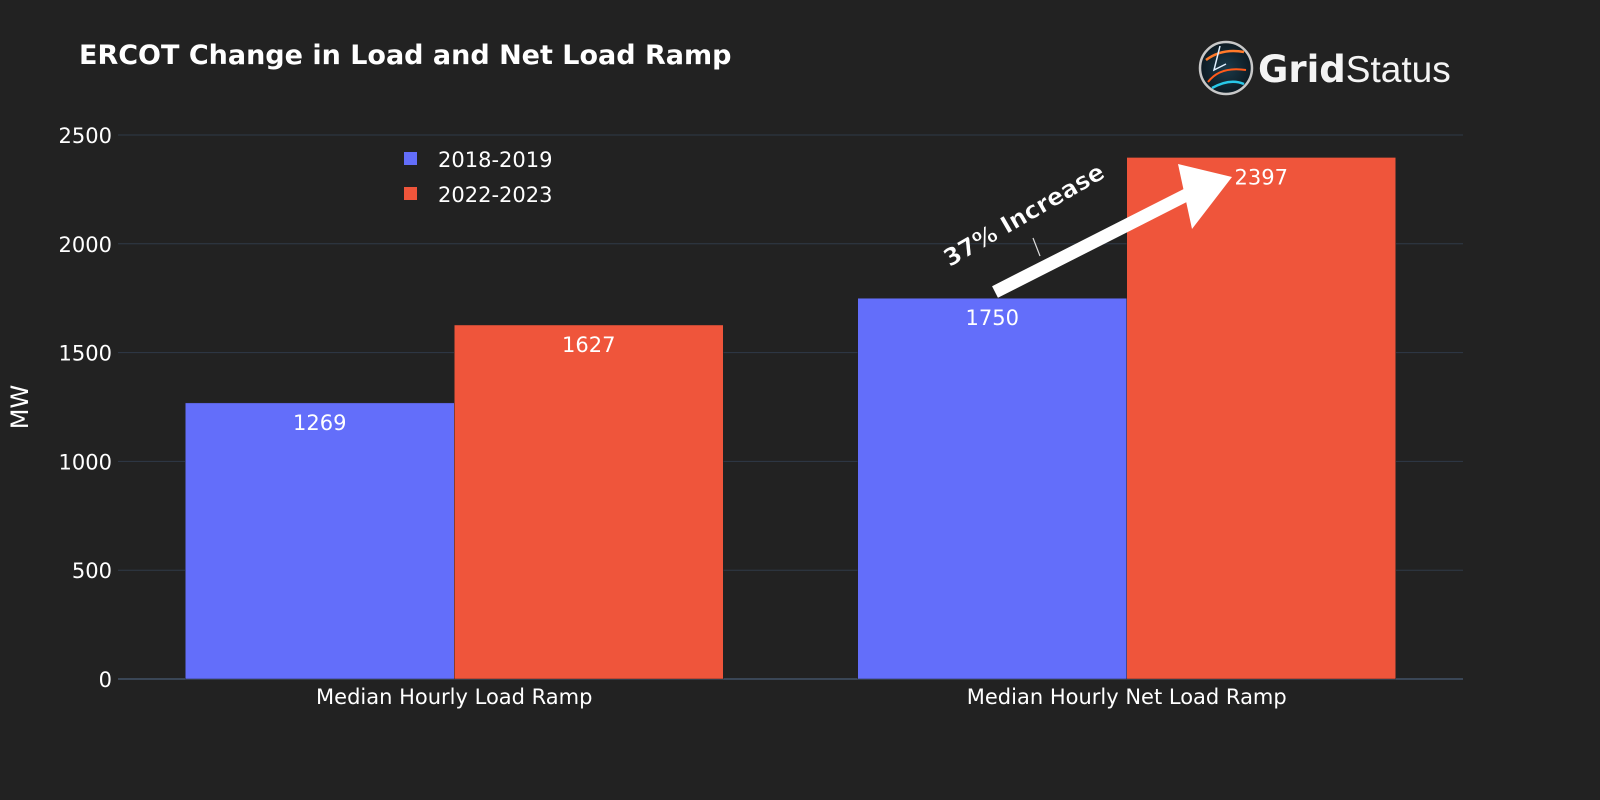 This screenshot has width=1600, height=800. I want to click on increase-arrow-head, so click(1205, 196).